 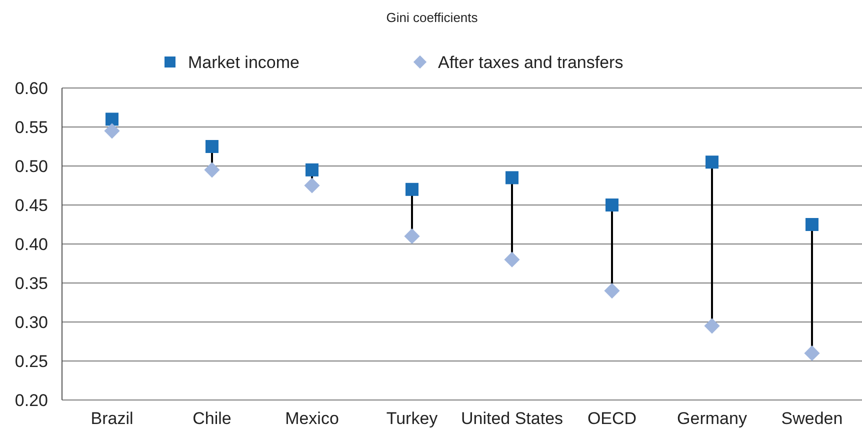 I want to click on y-tick-label: 0.30, so click(x=31, y=322).